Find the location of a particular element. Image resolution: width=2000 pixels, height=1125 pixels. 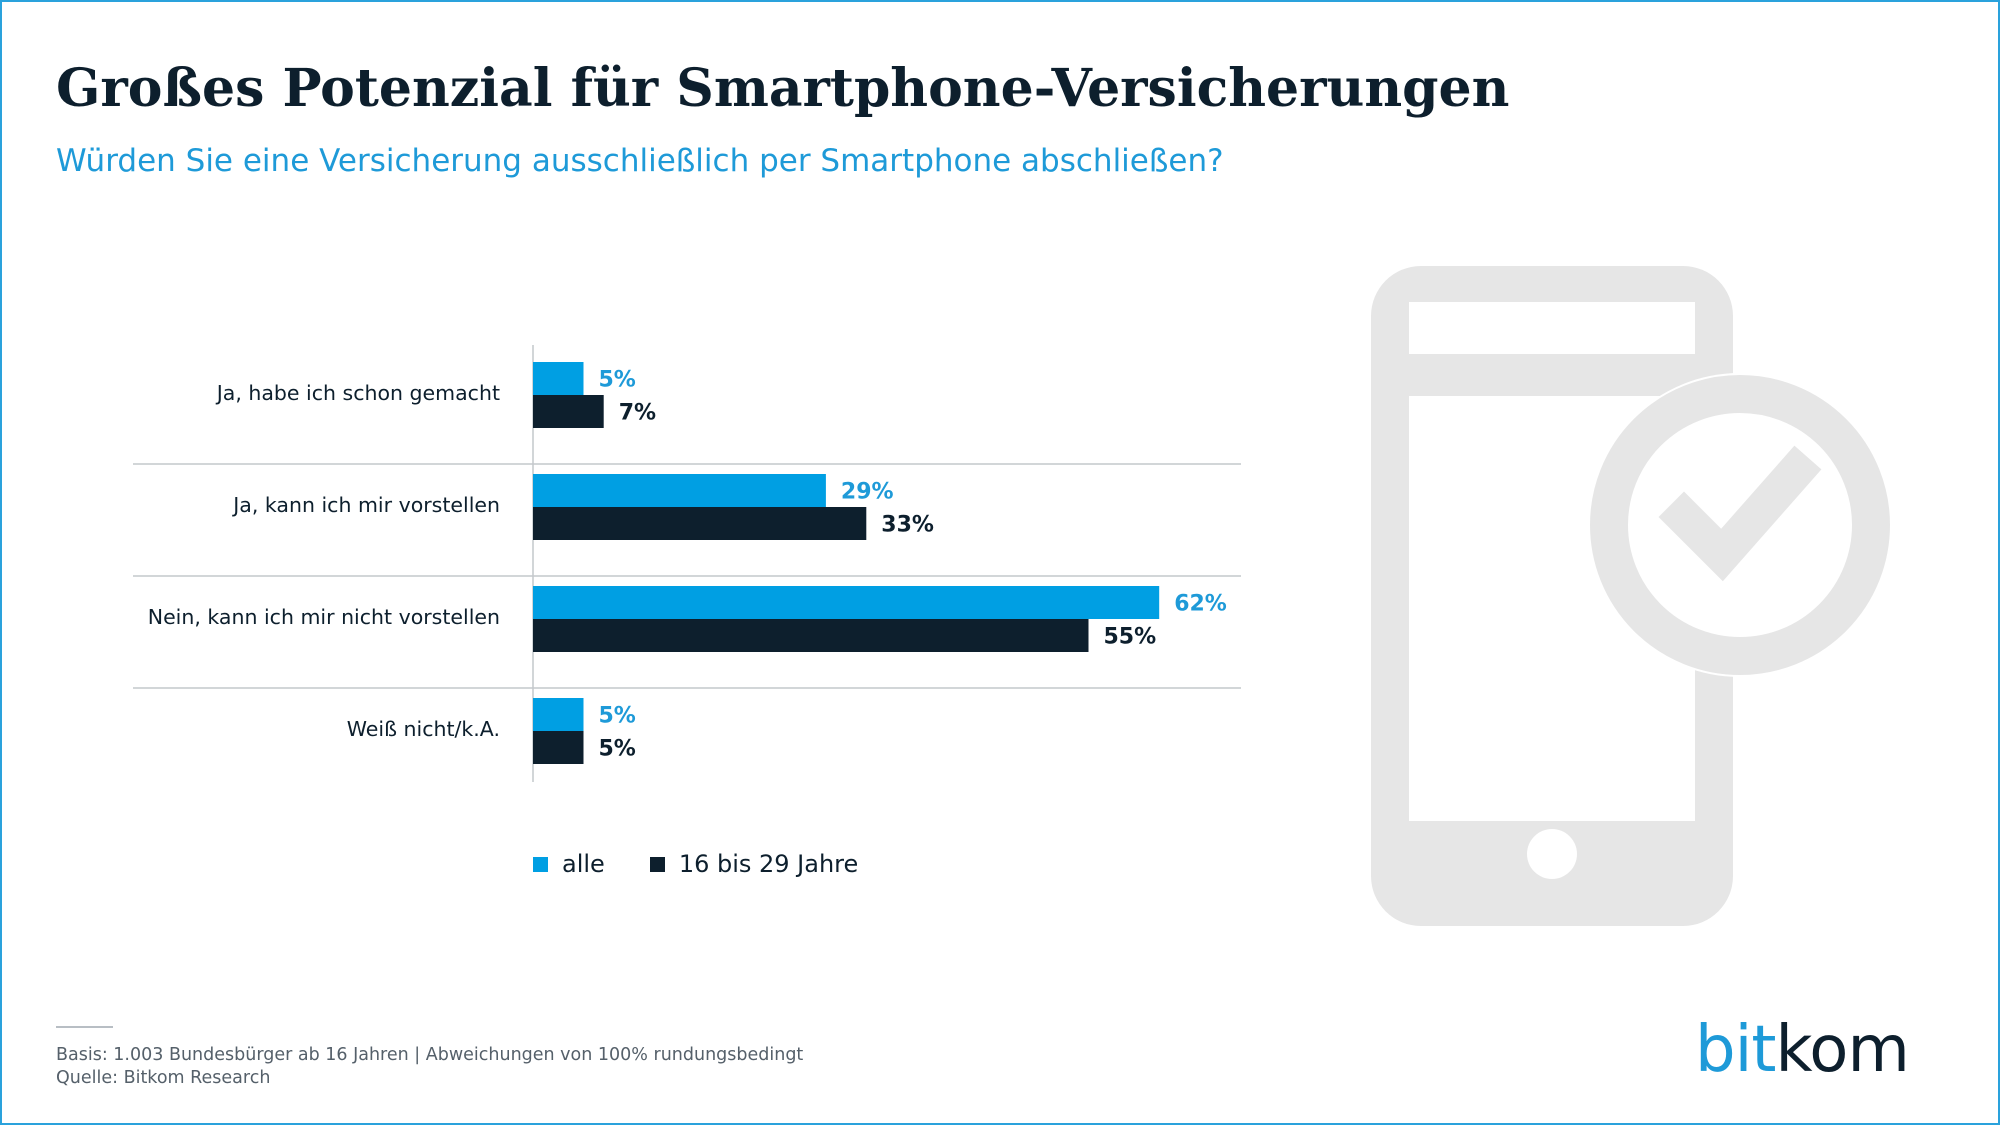

legend-label-alle: alle is located at coordinates (583, 864).